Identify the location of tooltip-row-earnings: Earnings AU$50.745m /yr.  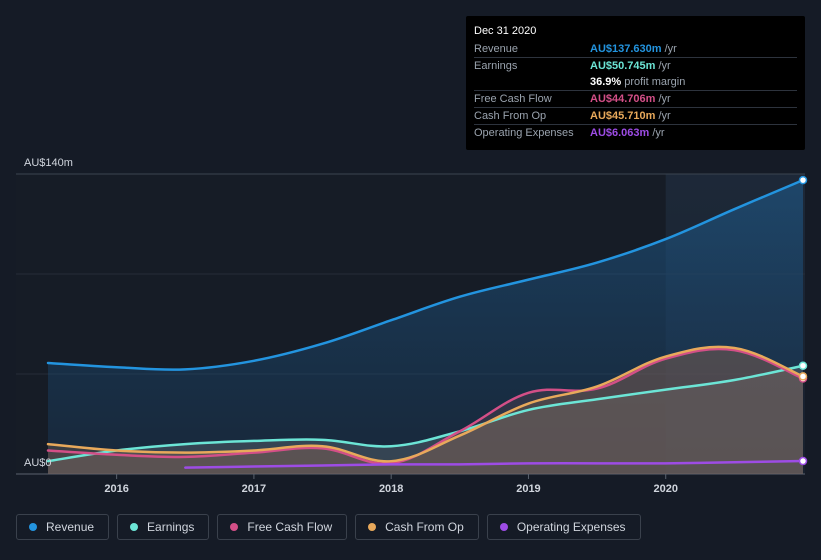
(635, 65).